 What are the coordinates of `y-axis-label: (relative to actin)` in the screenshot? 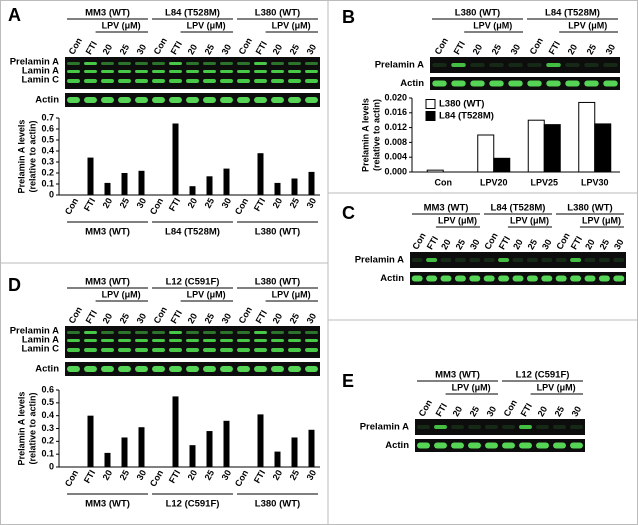 It's located at (376, 135).